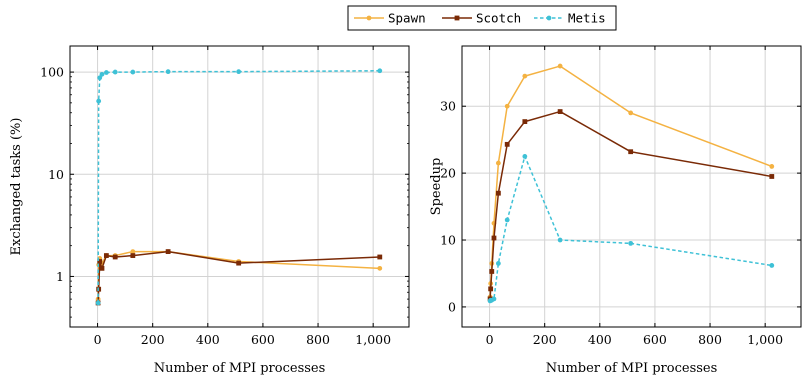  What do you see at coordinates (263, 339) in the screenshot?
I see `plot1-xtick-label: 600` at bounding box center [263, 339].